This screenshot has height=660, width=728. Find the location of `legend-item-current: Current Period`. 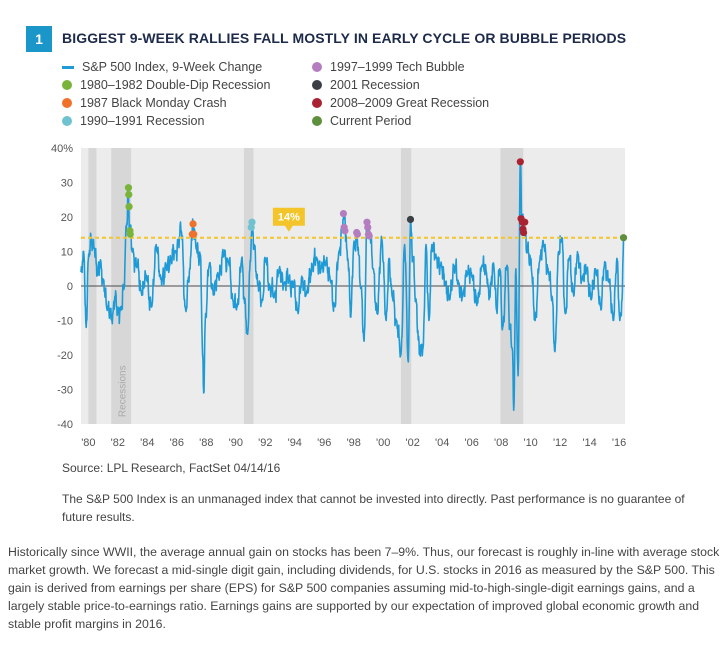

legend-item-current: Current Period is located at coordinates (361, 121).